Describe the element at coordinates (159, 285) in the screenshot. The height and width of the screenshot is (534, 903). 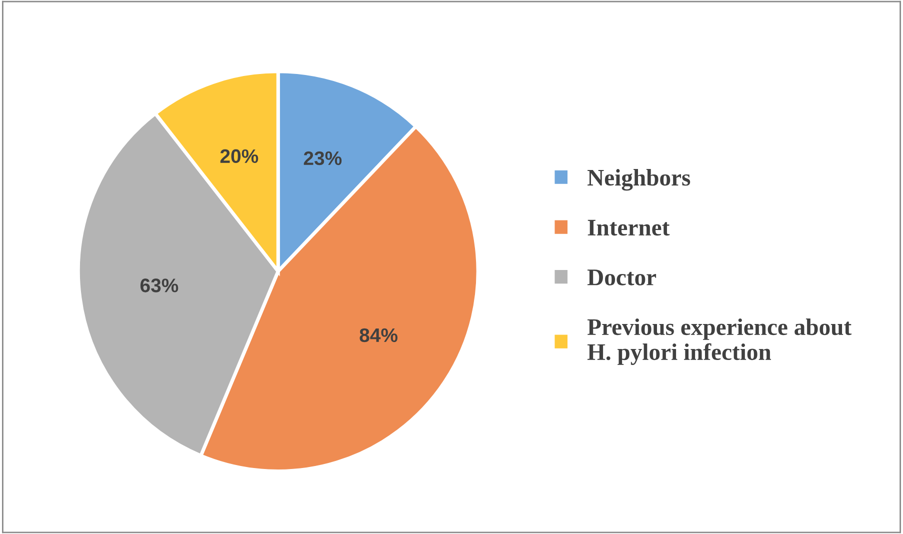
I see `data-label: 63%` at that location.